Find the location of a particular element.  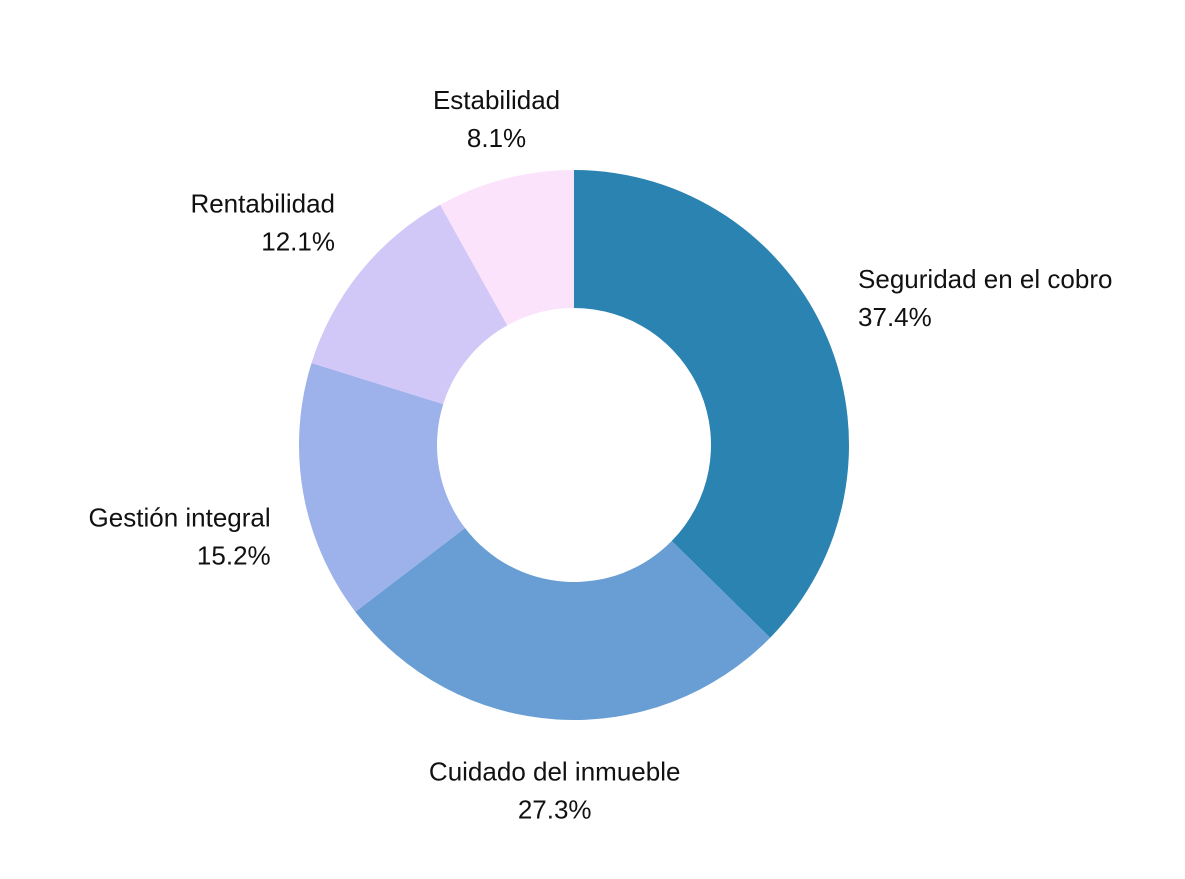

slice-label: Estabilidad is located at coordinates (496, 100).